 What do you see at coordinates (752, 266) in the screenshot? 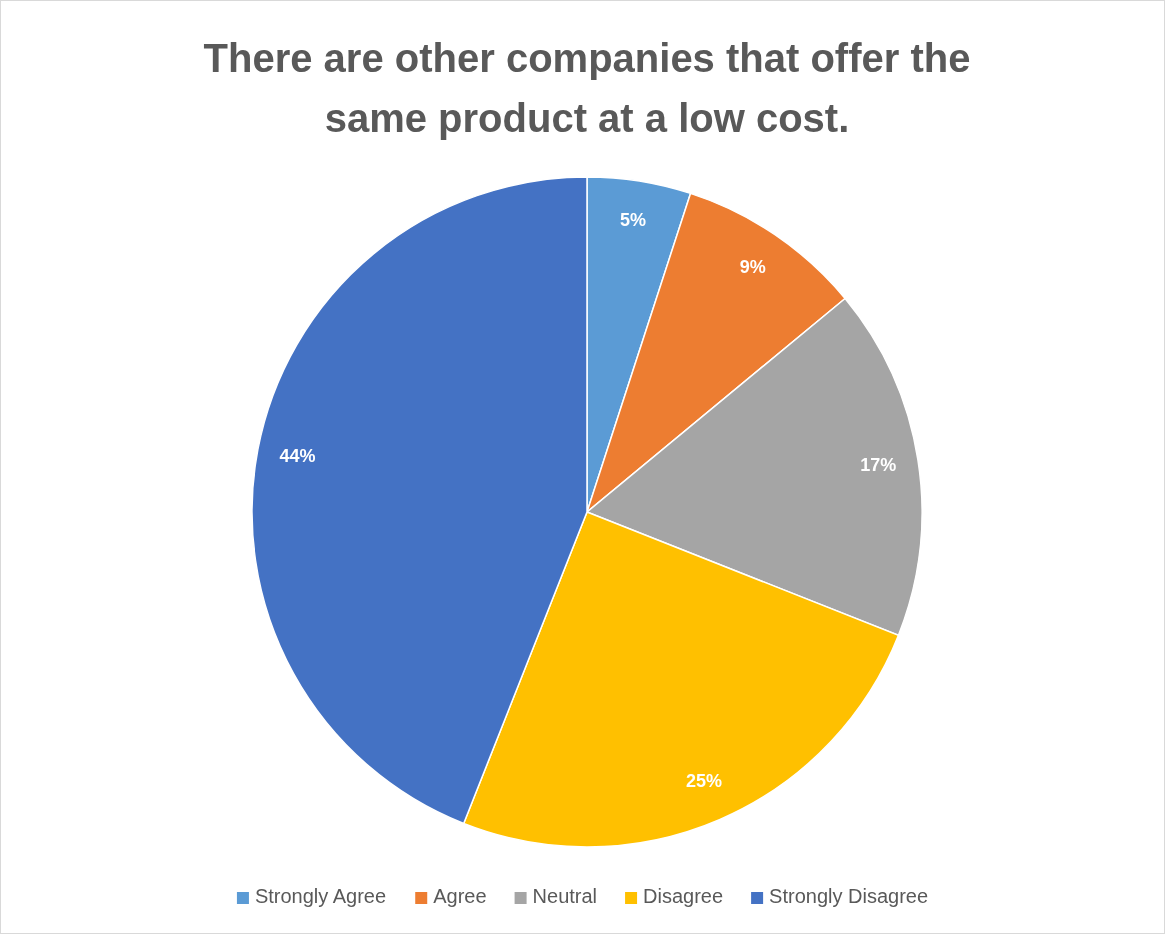
I see `data-label: 9%` at bounding box center [752, 266].